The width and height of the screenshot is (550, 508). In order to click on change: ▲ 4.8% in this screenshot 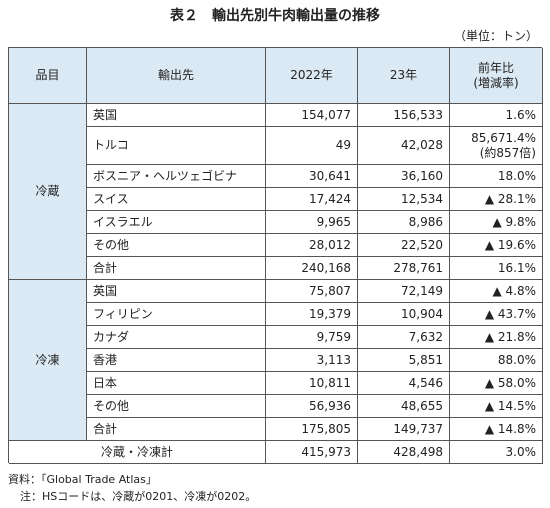, I will do `click(496, 291)`.